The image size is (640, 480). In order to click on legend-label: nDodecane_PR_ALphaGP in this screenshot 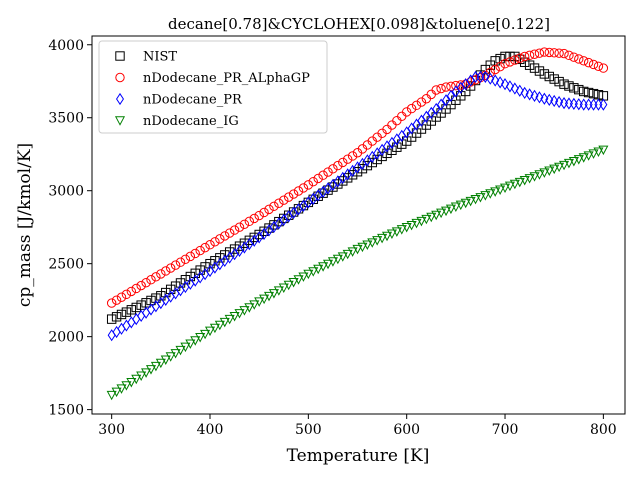, I will do `click(226, 78)`.